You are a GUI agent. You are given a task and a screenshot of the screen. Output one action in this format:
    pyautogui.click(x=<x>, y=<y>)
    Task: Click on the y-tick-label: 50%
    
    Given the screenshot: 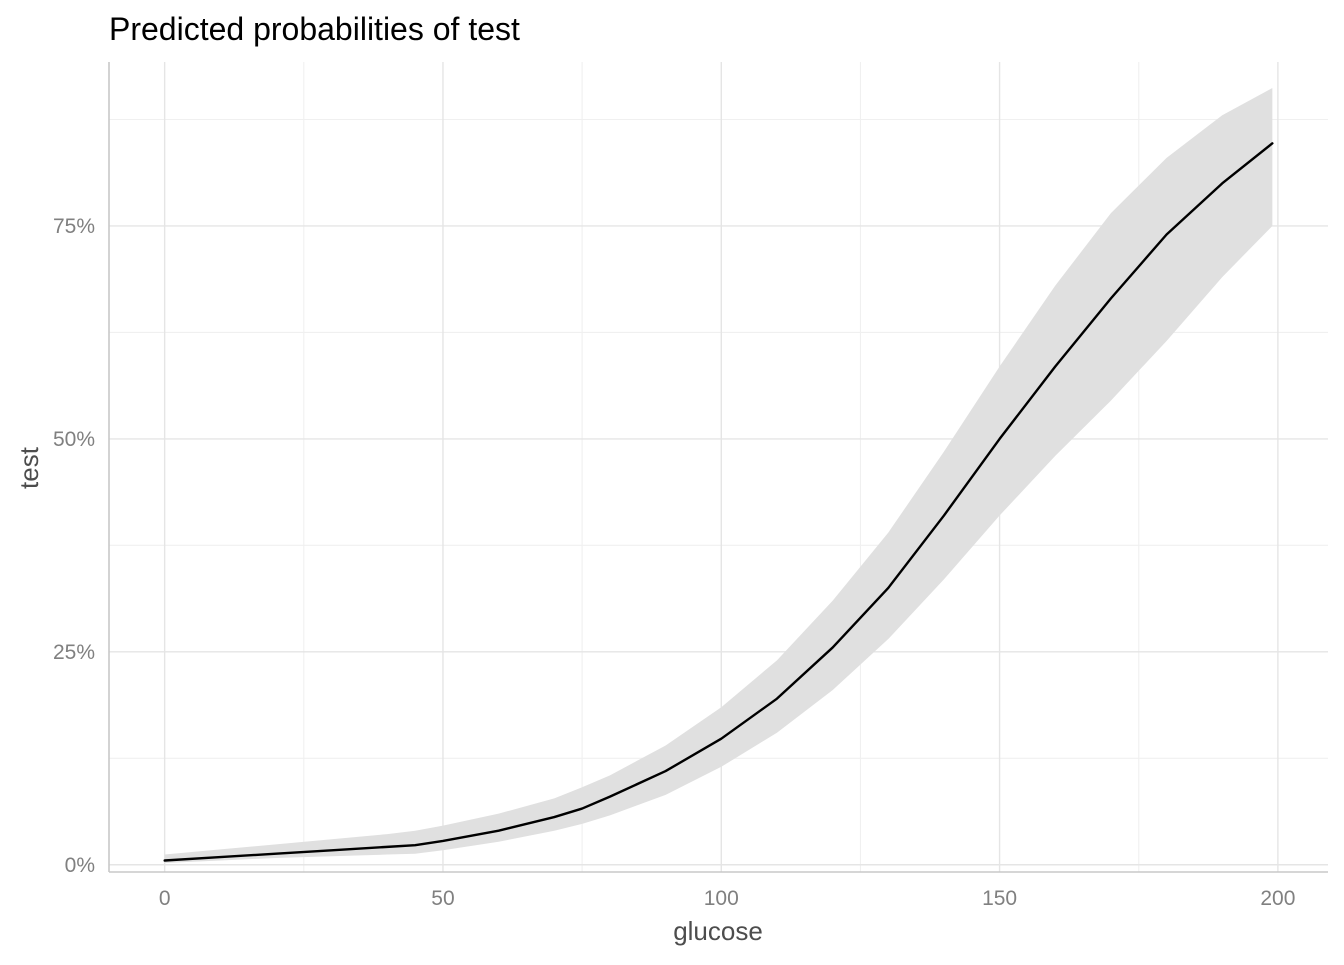 What is the action you would take?
    pyautogui.click(x=74, y=439)
    